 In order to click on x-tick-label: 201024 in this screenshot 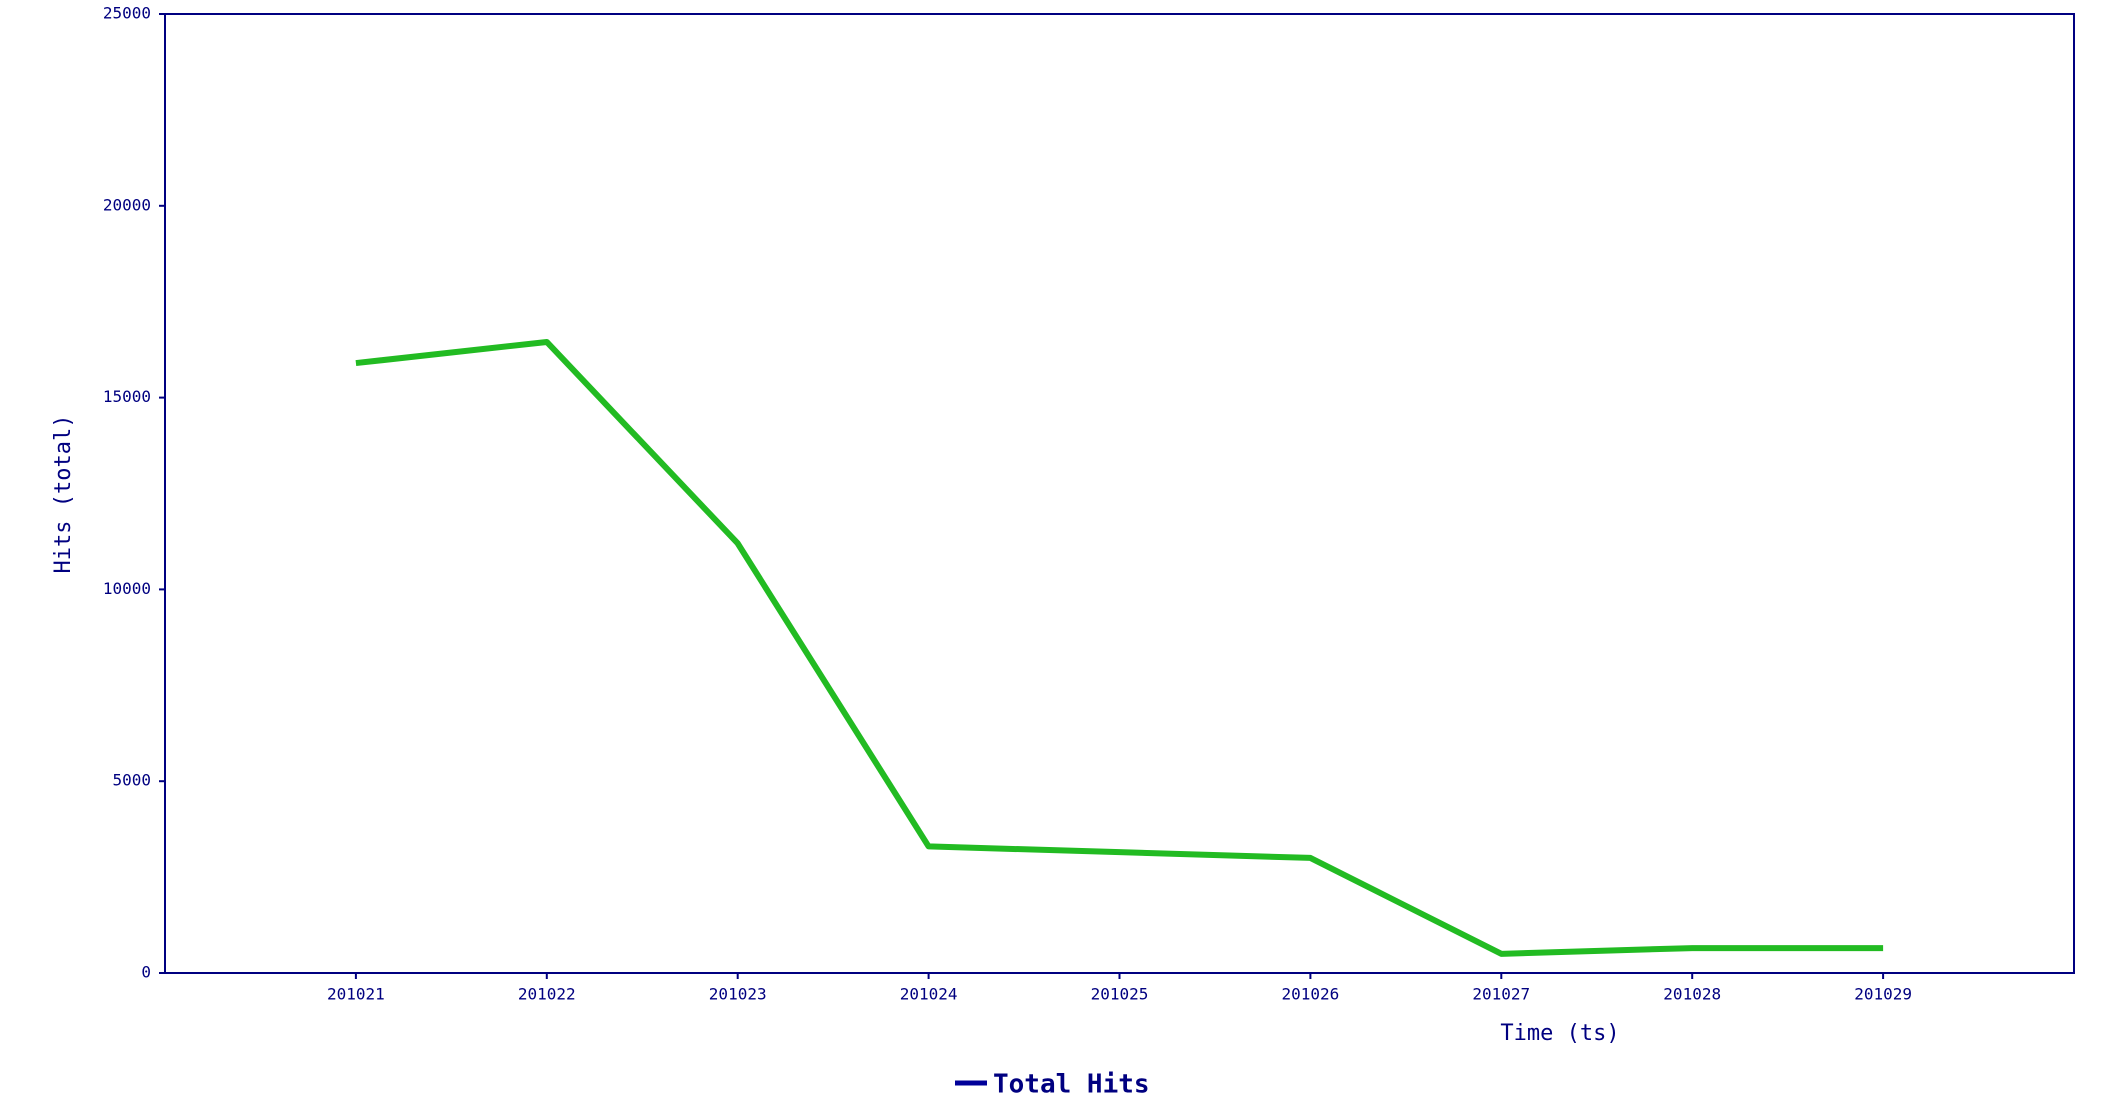, I will do `click(929, 994)`.